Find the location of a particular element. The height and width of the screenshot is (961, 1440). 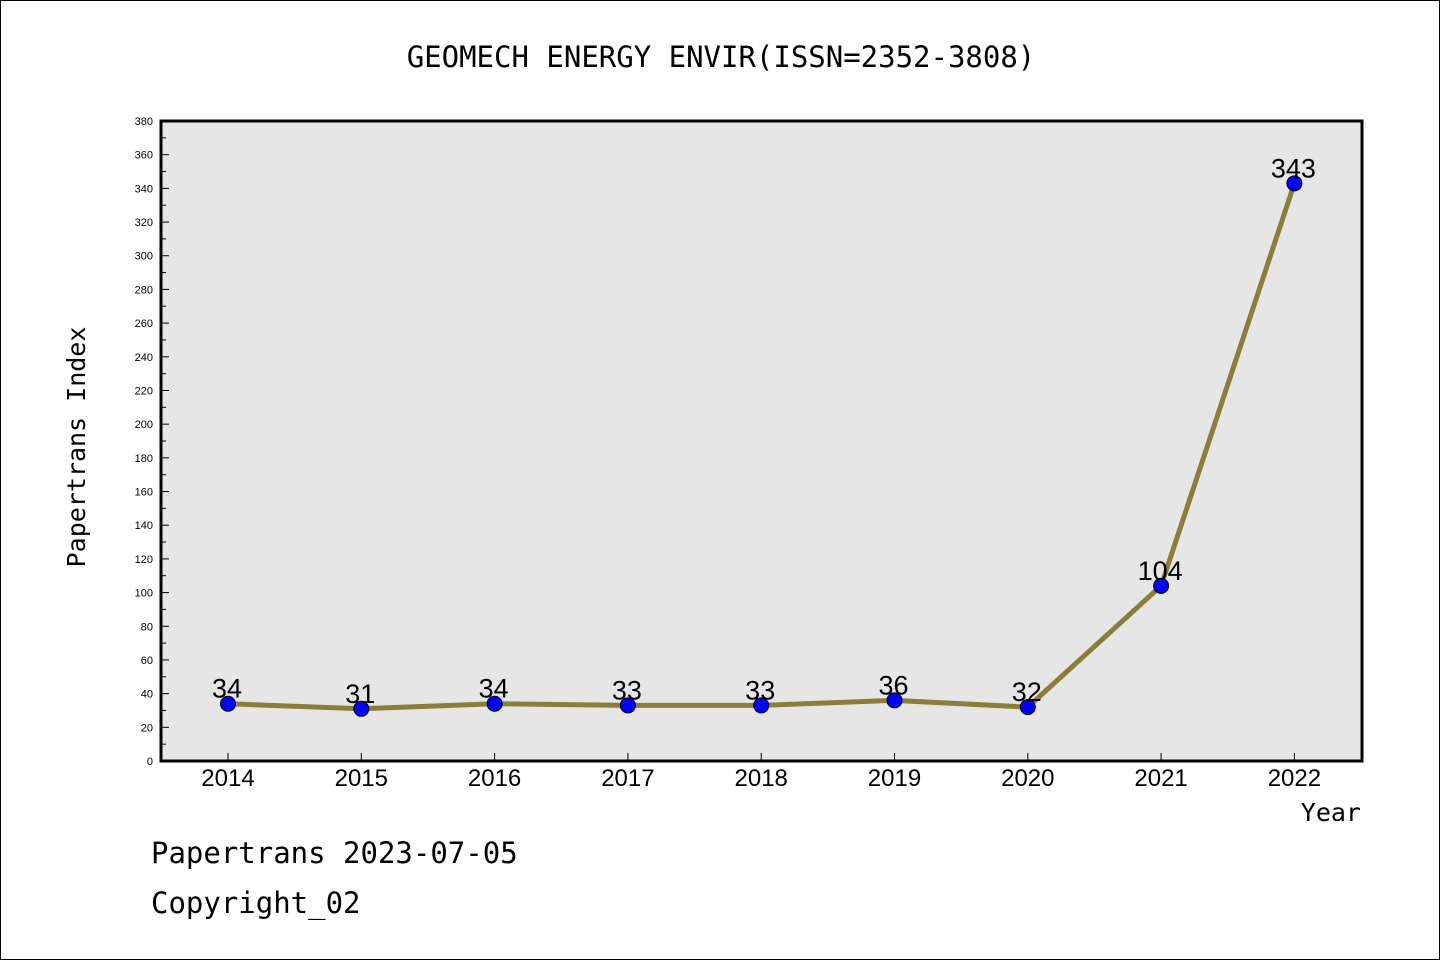

data-label: 31 is located at coordinates (360, 694).